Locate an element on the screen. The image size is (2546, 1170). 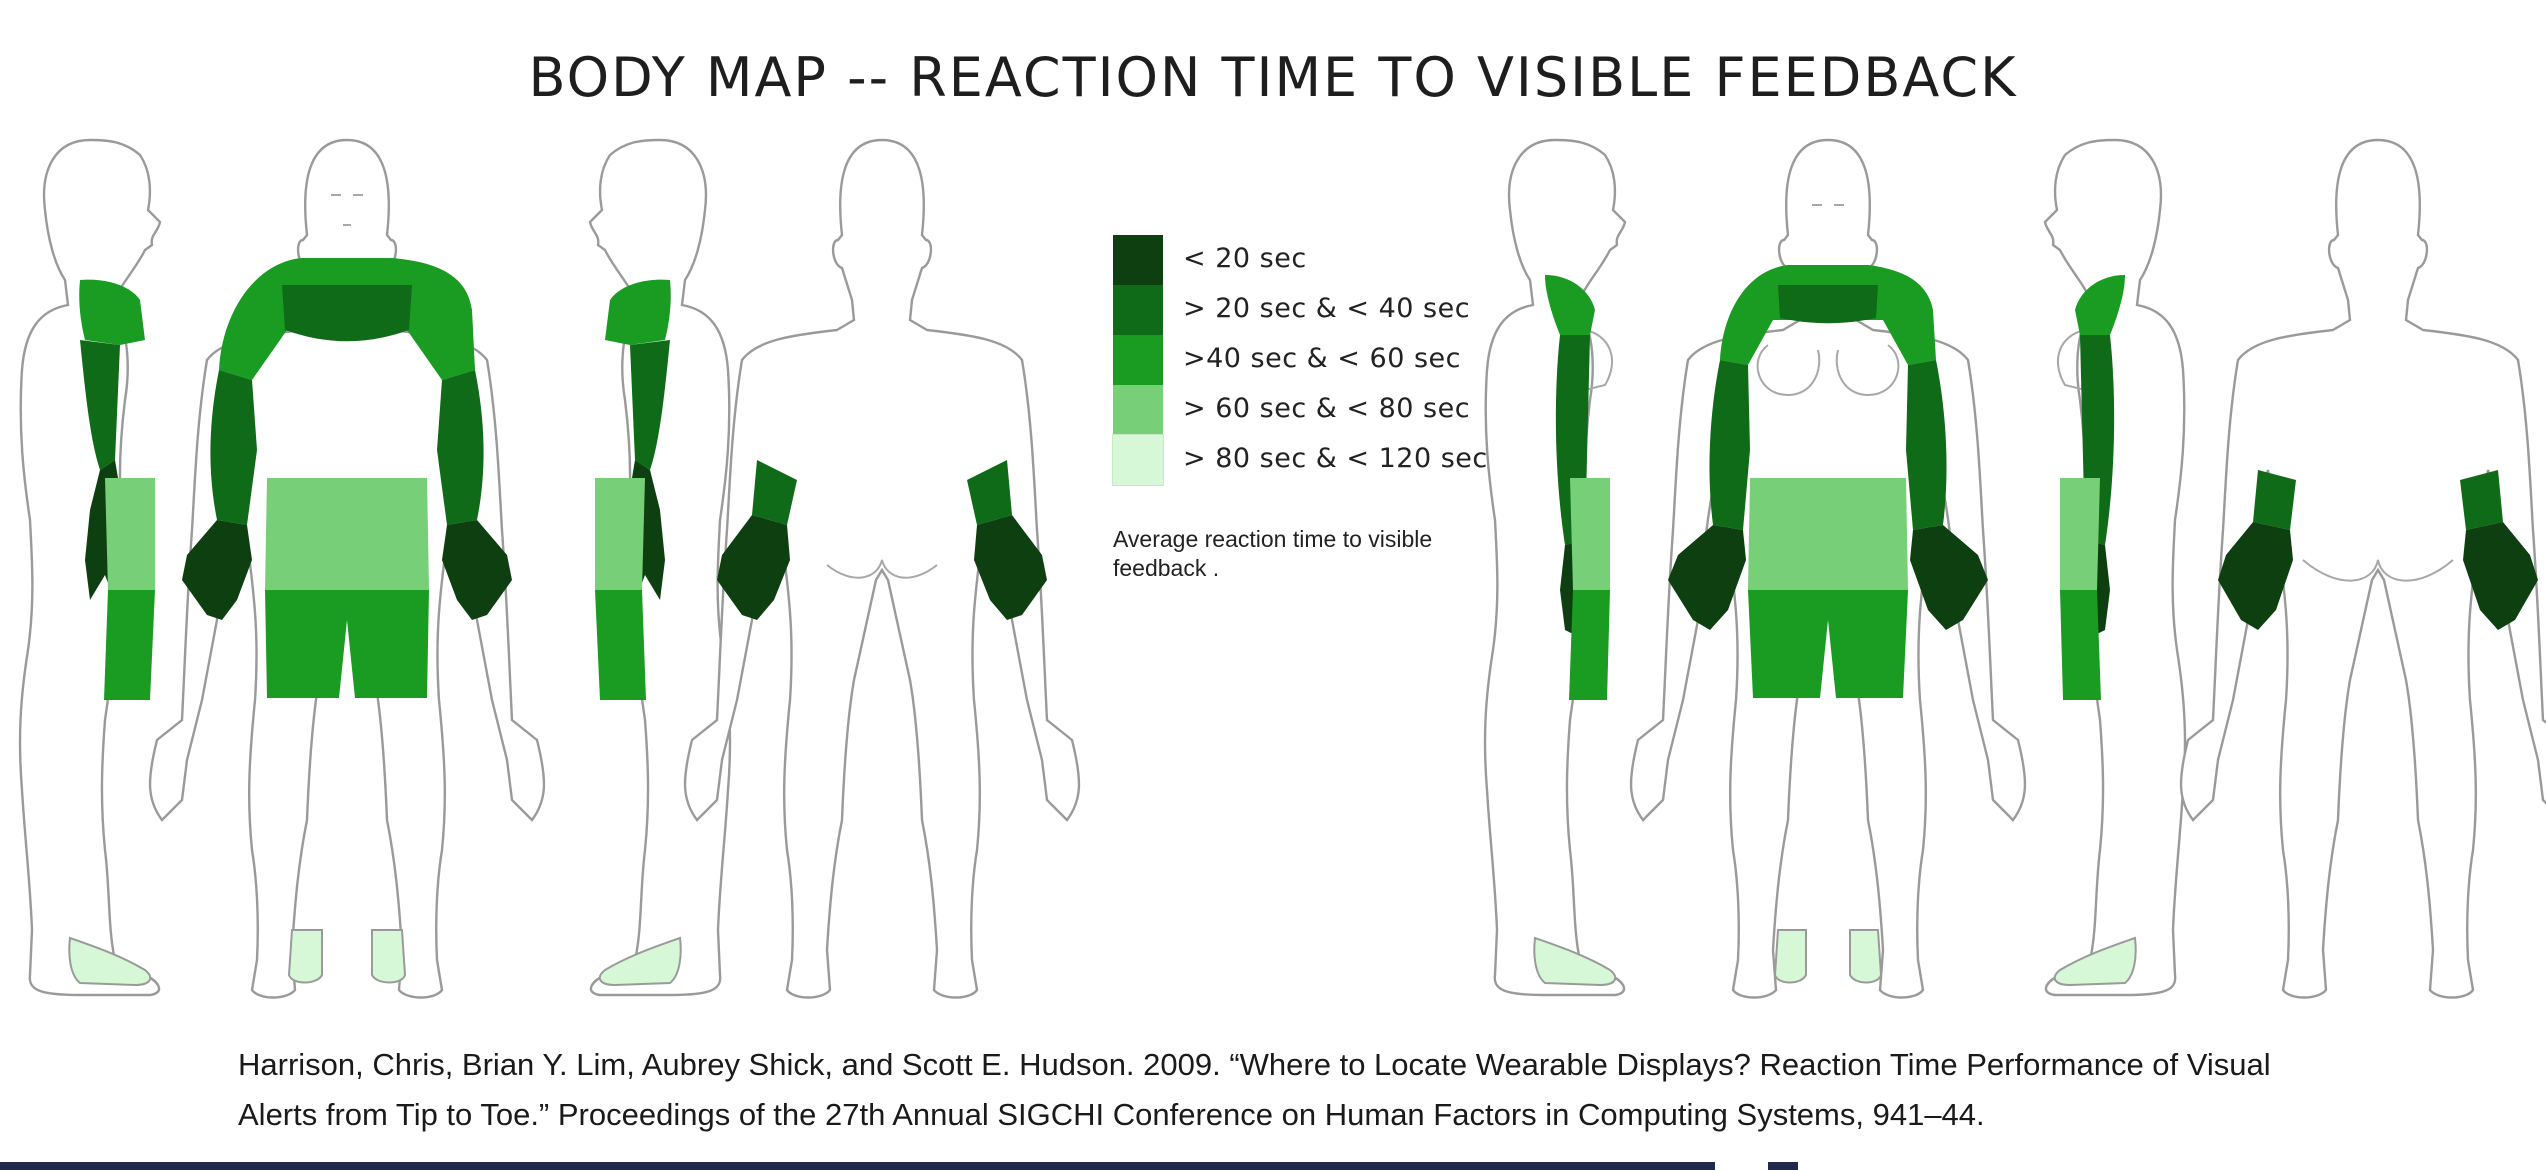
figure-male-back is located at coordinates (882, 568).